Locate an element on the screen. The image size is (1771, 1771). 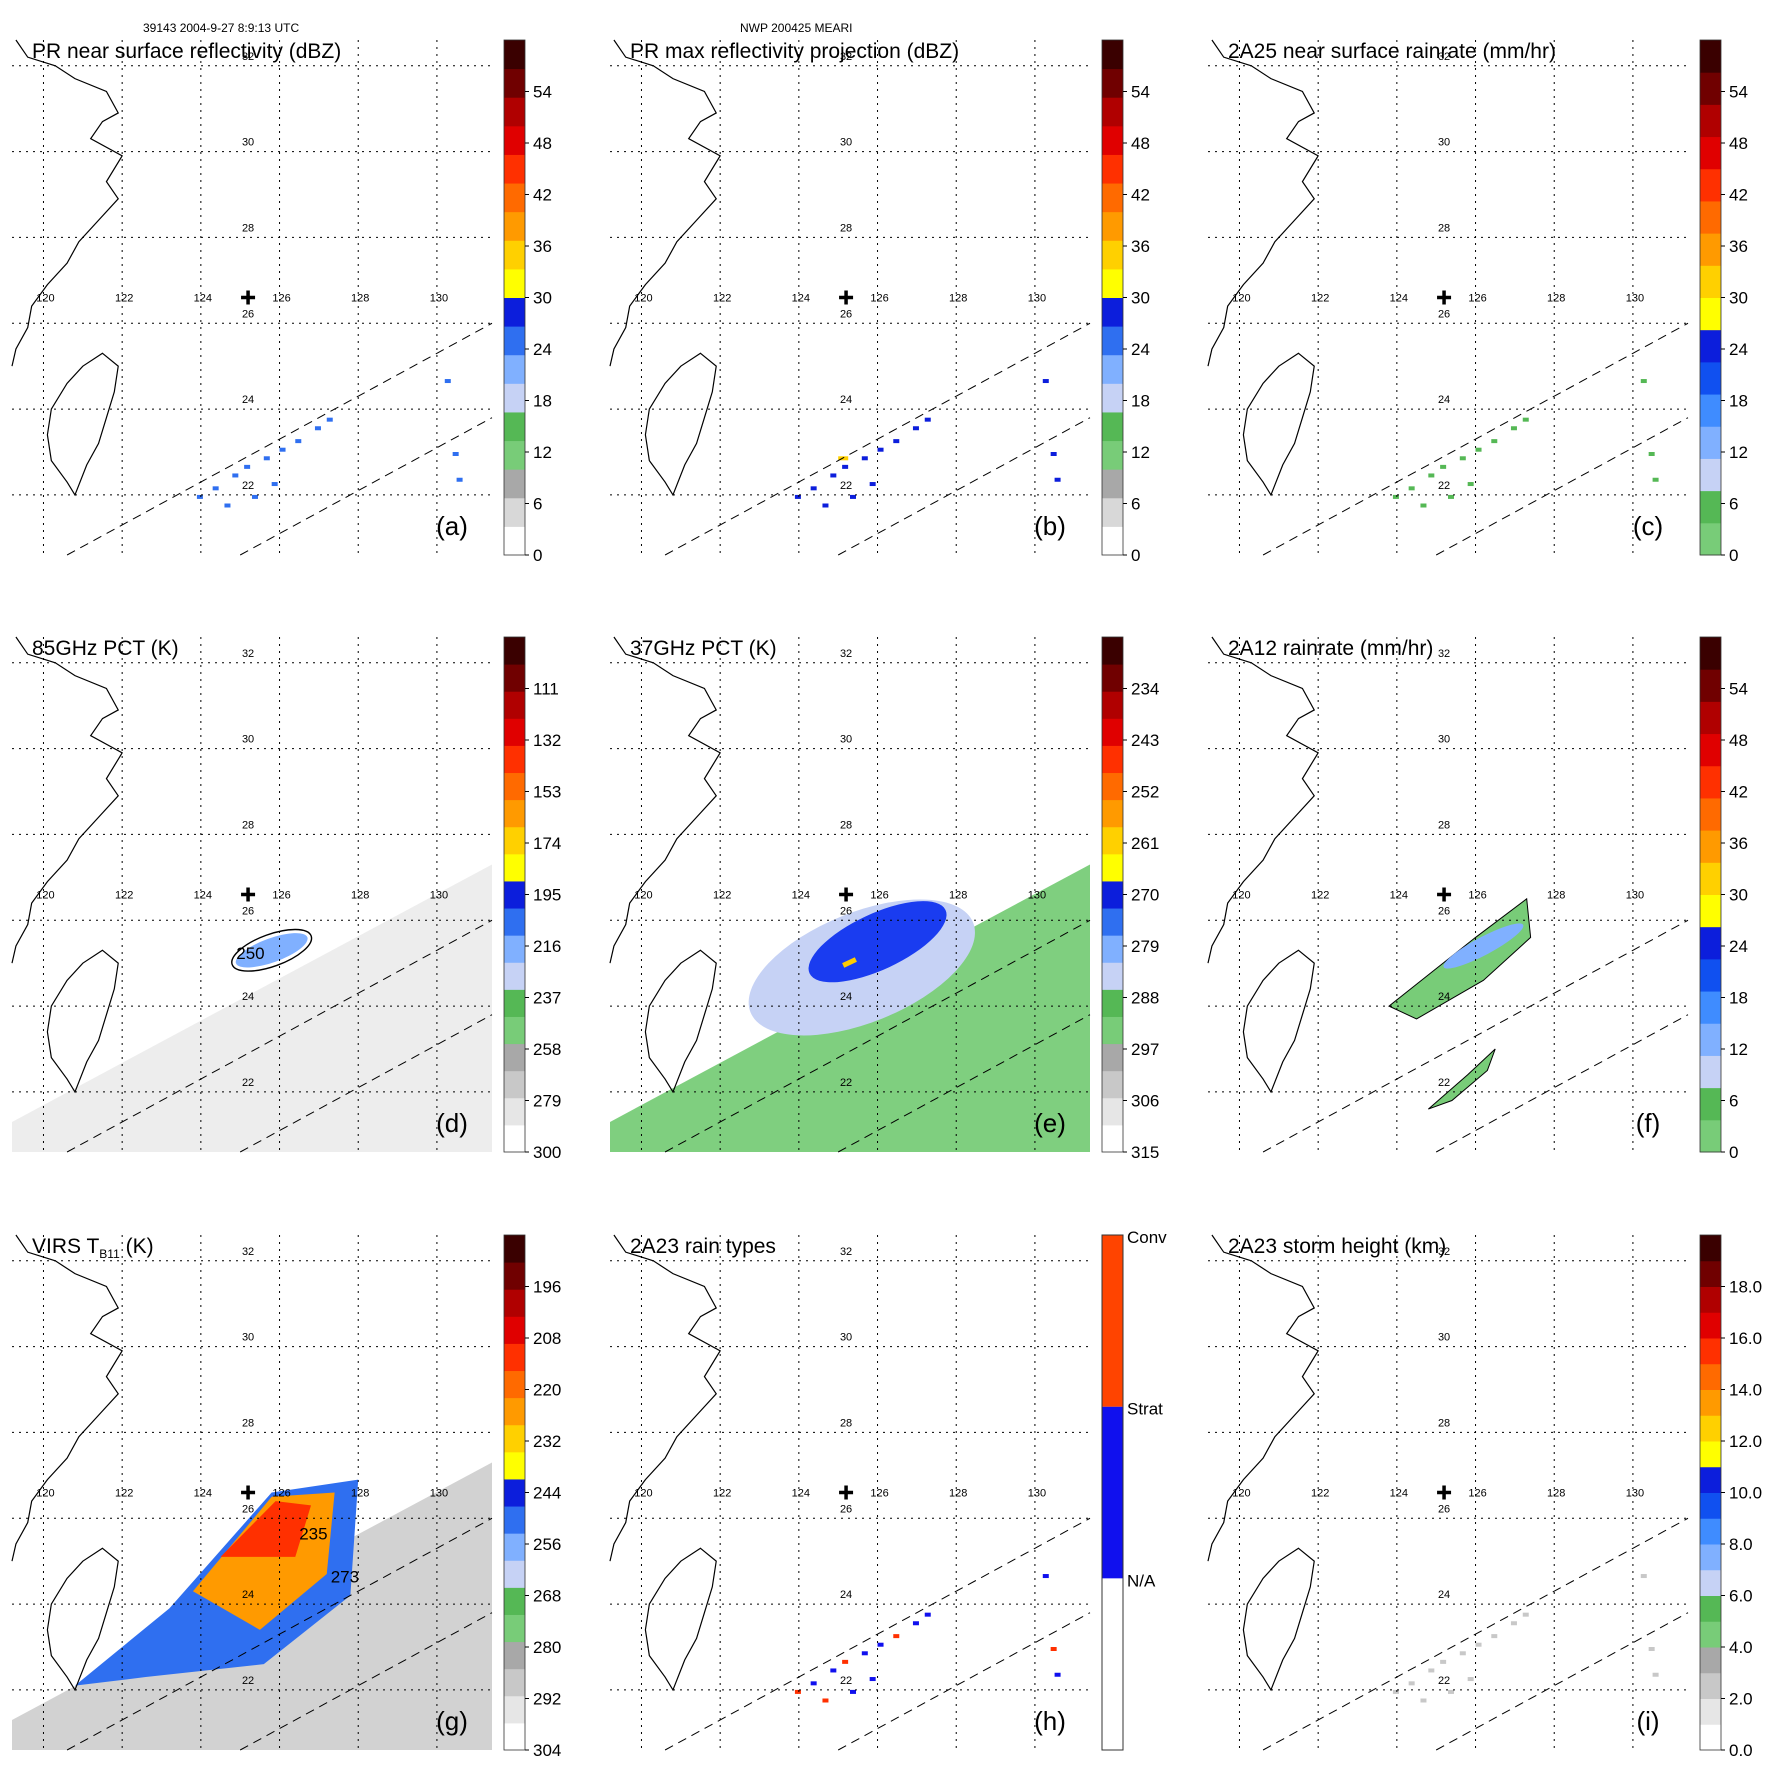
panel-title-tail: (K) is located at coordinates (137, 1246).